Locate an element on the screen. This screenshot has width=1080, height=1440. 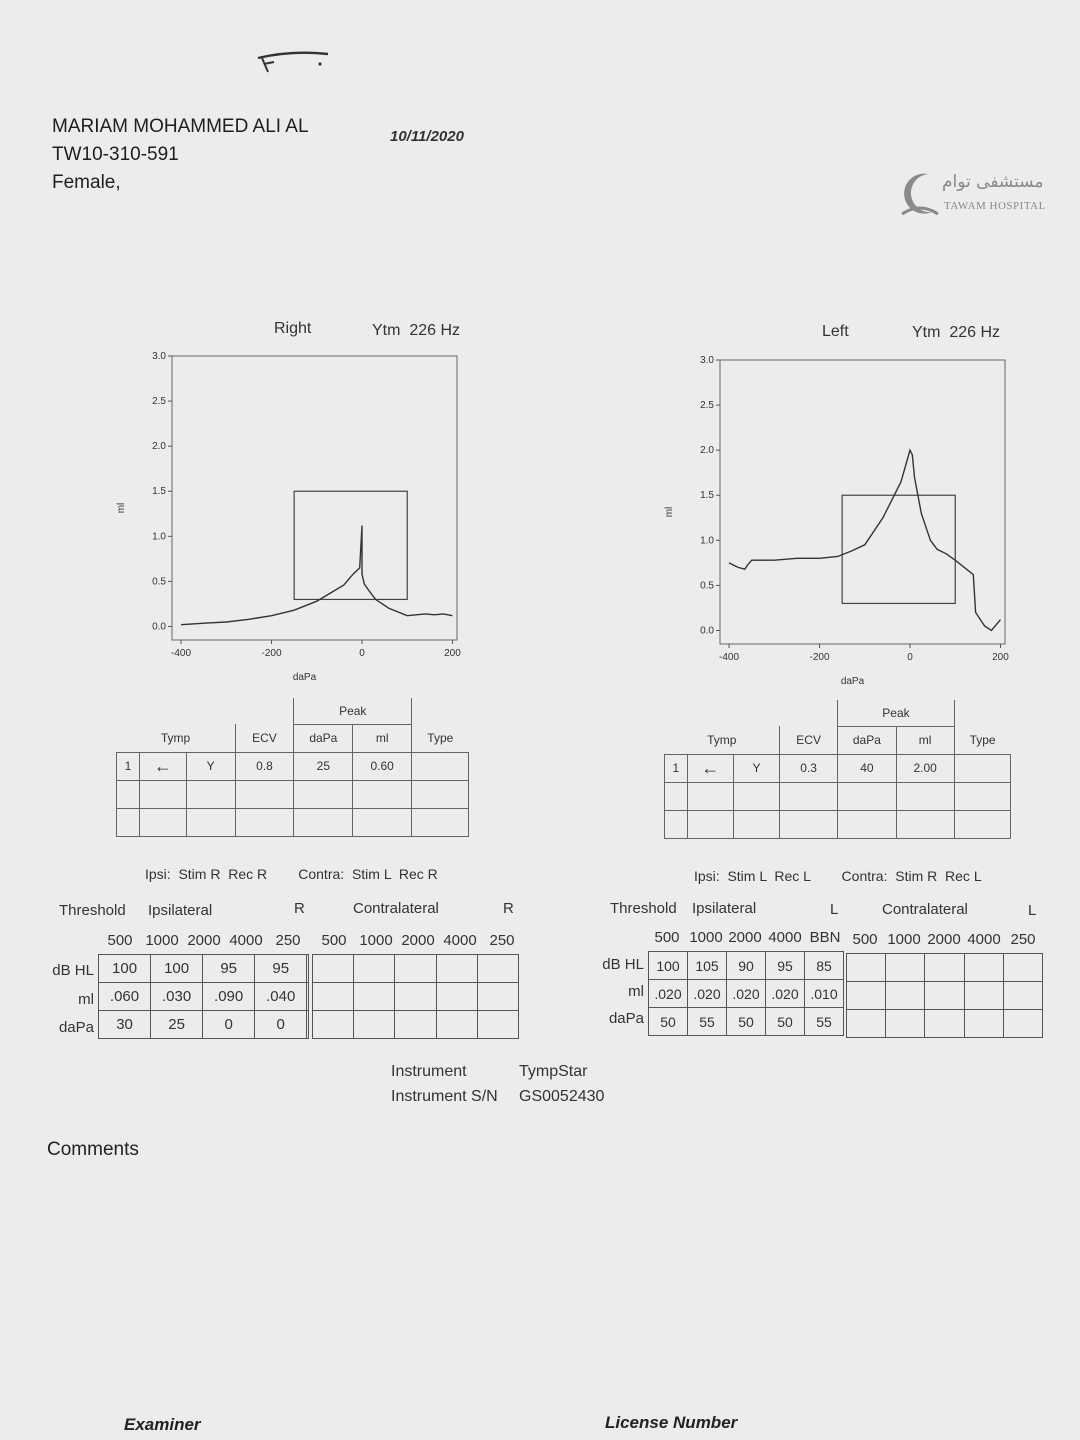
left-contra-threshold-table is located at coordinates (944, 995).